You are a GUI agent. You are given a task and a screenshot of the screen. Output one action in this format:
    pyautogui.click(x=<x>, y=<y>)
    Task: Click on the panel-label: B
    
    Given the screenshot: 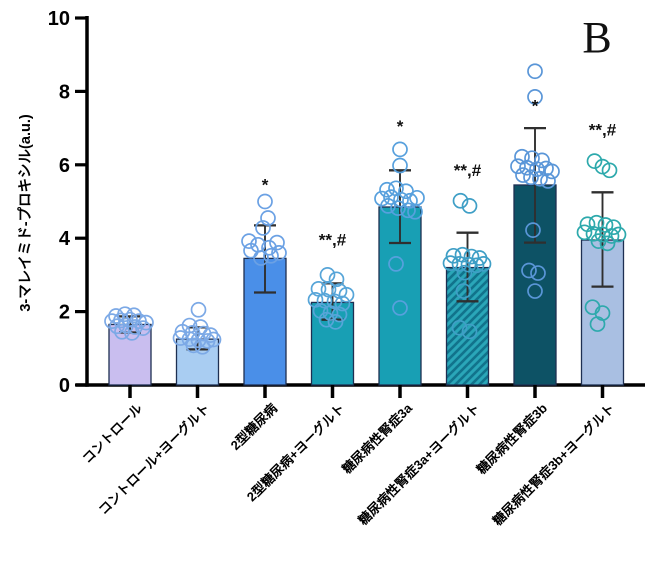 What is the action you would take?
    pyautogui.click(x=597, y=37)
    